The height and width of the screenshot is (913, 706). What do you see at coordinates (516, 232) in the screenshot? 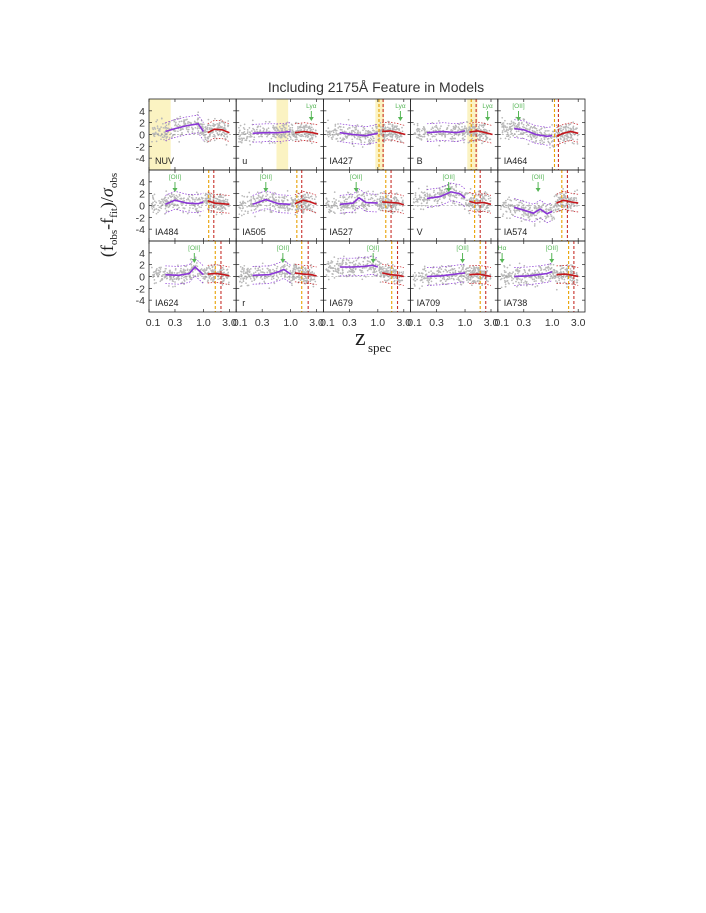
I see `band-label: IA574` at bounding box center [516, 232].